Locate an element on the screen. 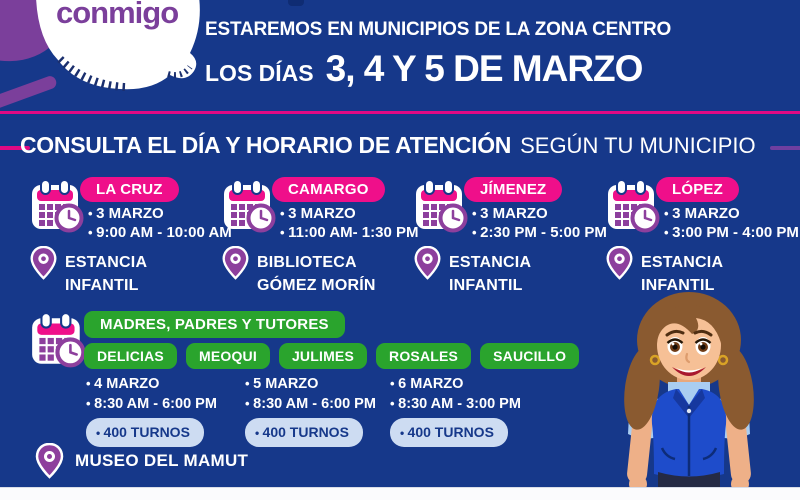  municipality-schedule: 3 MARZO 3:00 PM - 4:00 PM is located at coordinates (731, 223).